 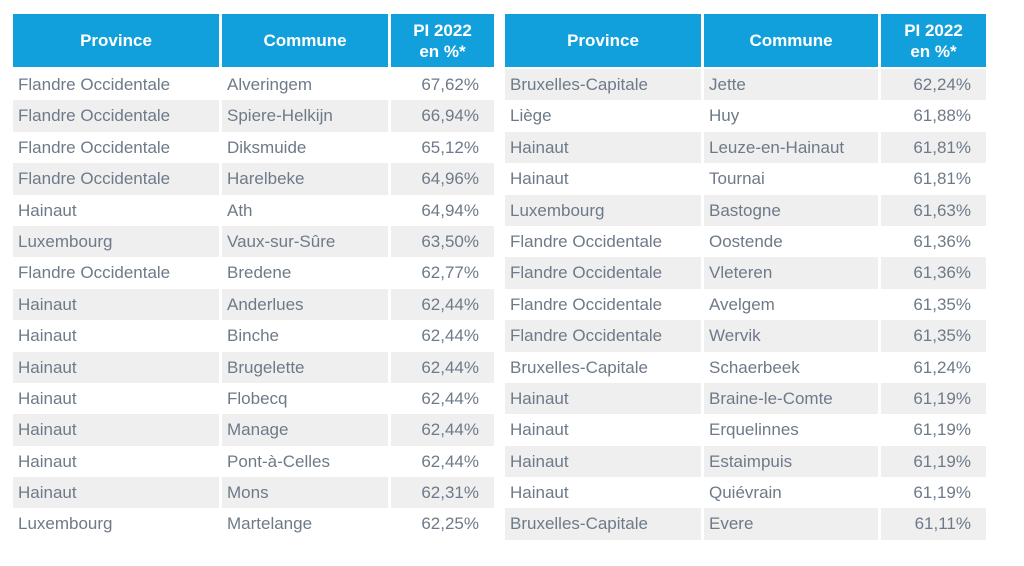 I want to click on table-row: Flandre Occidentale Vleteren 61,36%, so click(x=745, y=273).